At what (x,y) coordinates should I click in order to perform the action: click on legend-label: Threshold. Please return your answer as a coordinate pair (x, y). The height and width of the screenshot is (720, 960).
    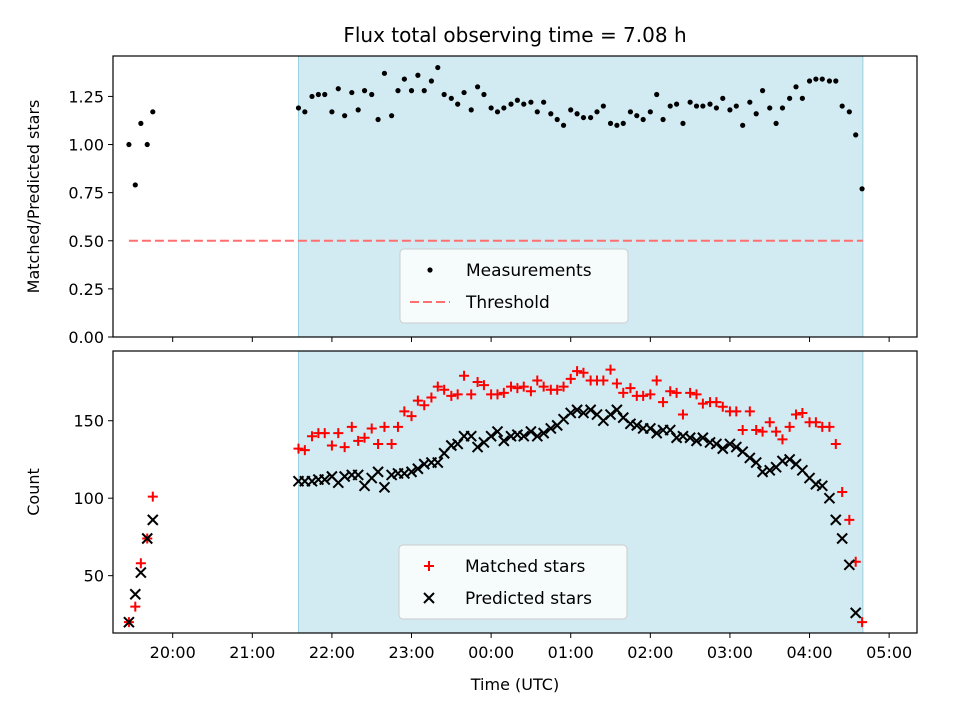
    Looking at the image, I should click on (507, 303).